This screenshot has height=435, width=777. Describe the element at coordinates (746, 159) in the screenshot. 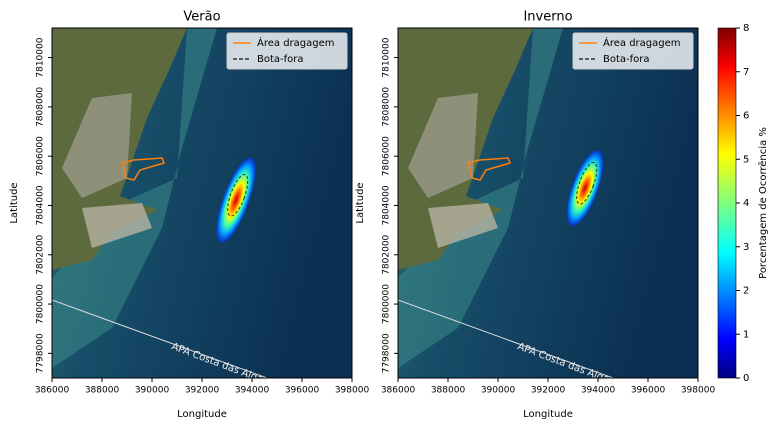

I see `colorbar-tick-label: 5` at that location.